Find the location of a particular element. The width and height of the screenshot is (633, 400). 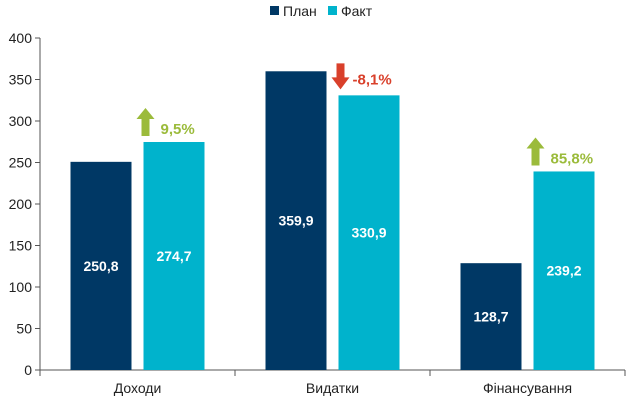

y-tick-label: 250 is located at coordinates (21, 163).